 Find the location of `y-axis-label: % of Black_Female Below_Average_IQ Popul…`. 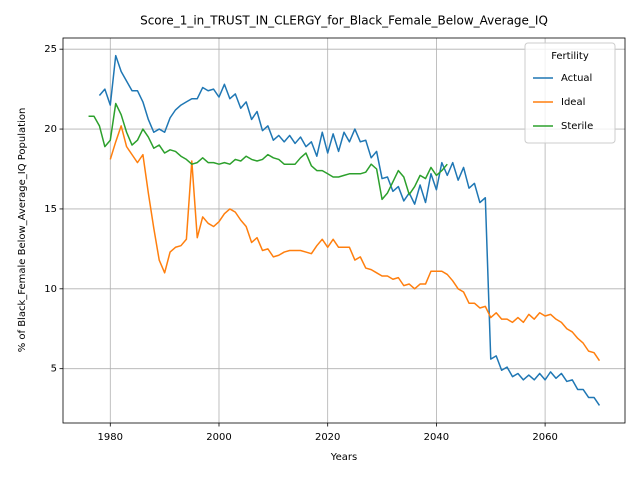

y-axis-label: % of Black_Female Below_Average_IQ Popul… is located at coordinates (22, 230).